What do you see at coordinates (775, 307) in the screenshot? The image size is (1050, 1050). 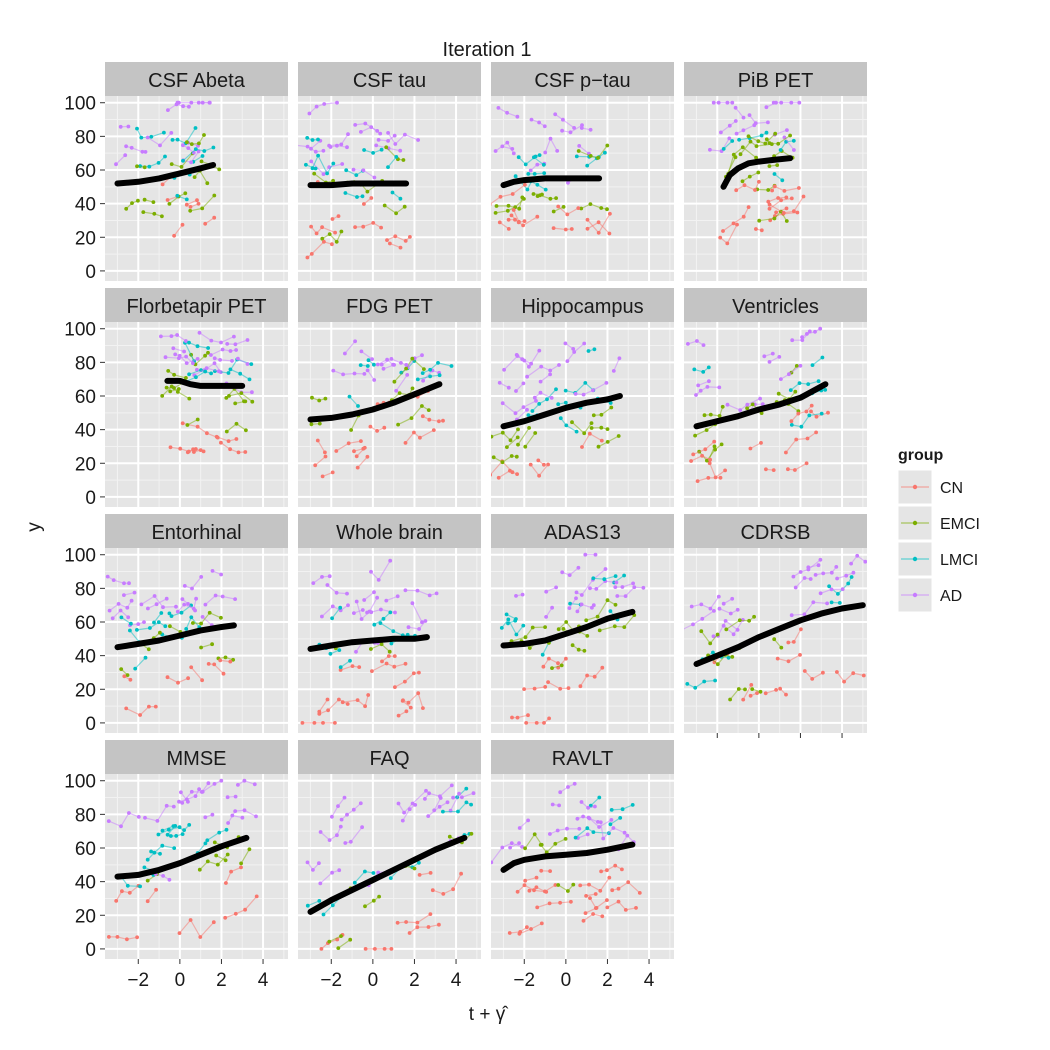 I see `facet-label: Ventricles` at bounding box center [775, 307].